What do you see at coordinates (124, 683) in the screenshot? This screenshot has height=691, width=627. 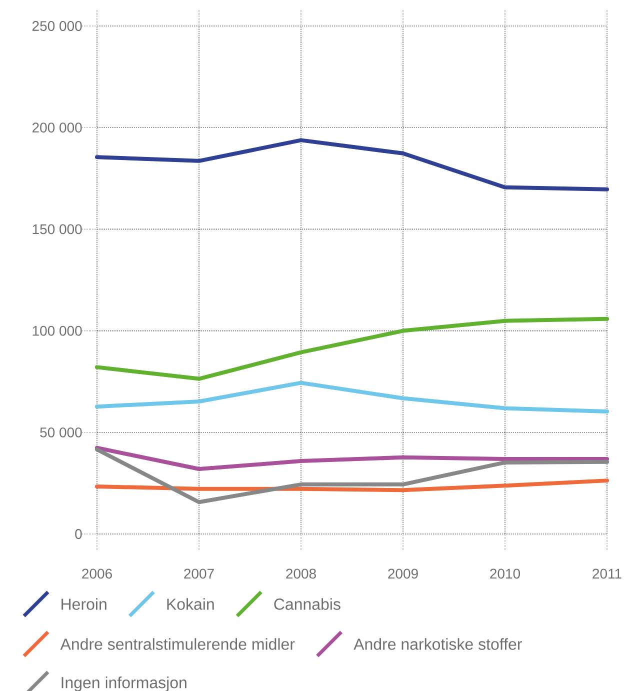 I see `legend-label: Ingen informasjon` at bounding box center [124, 683].